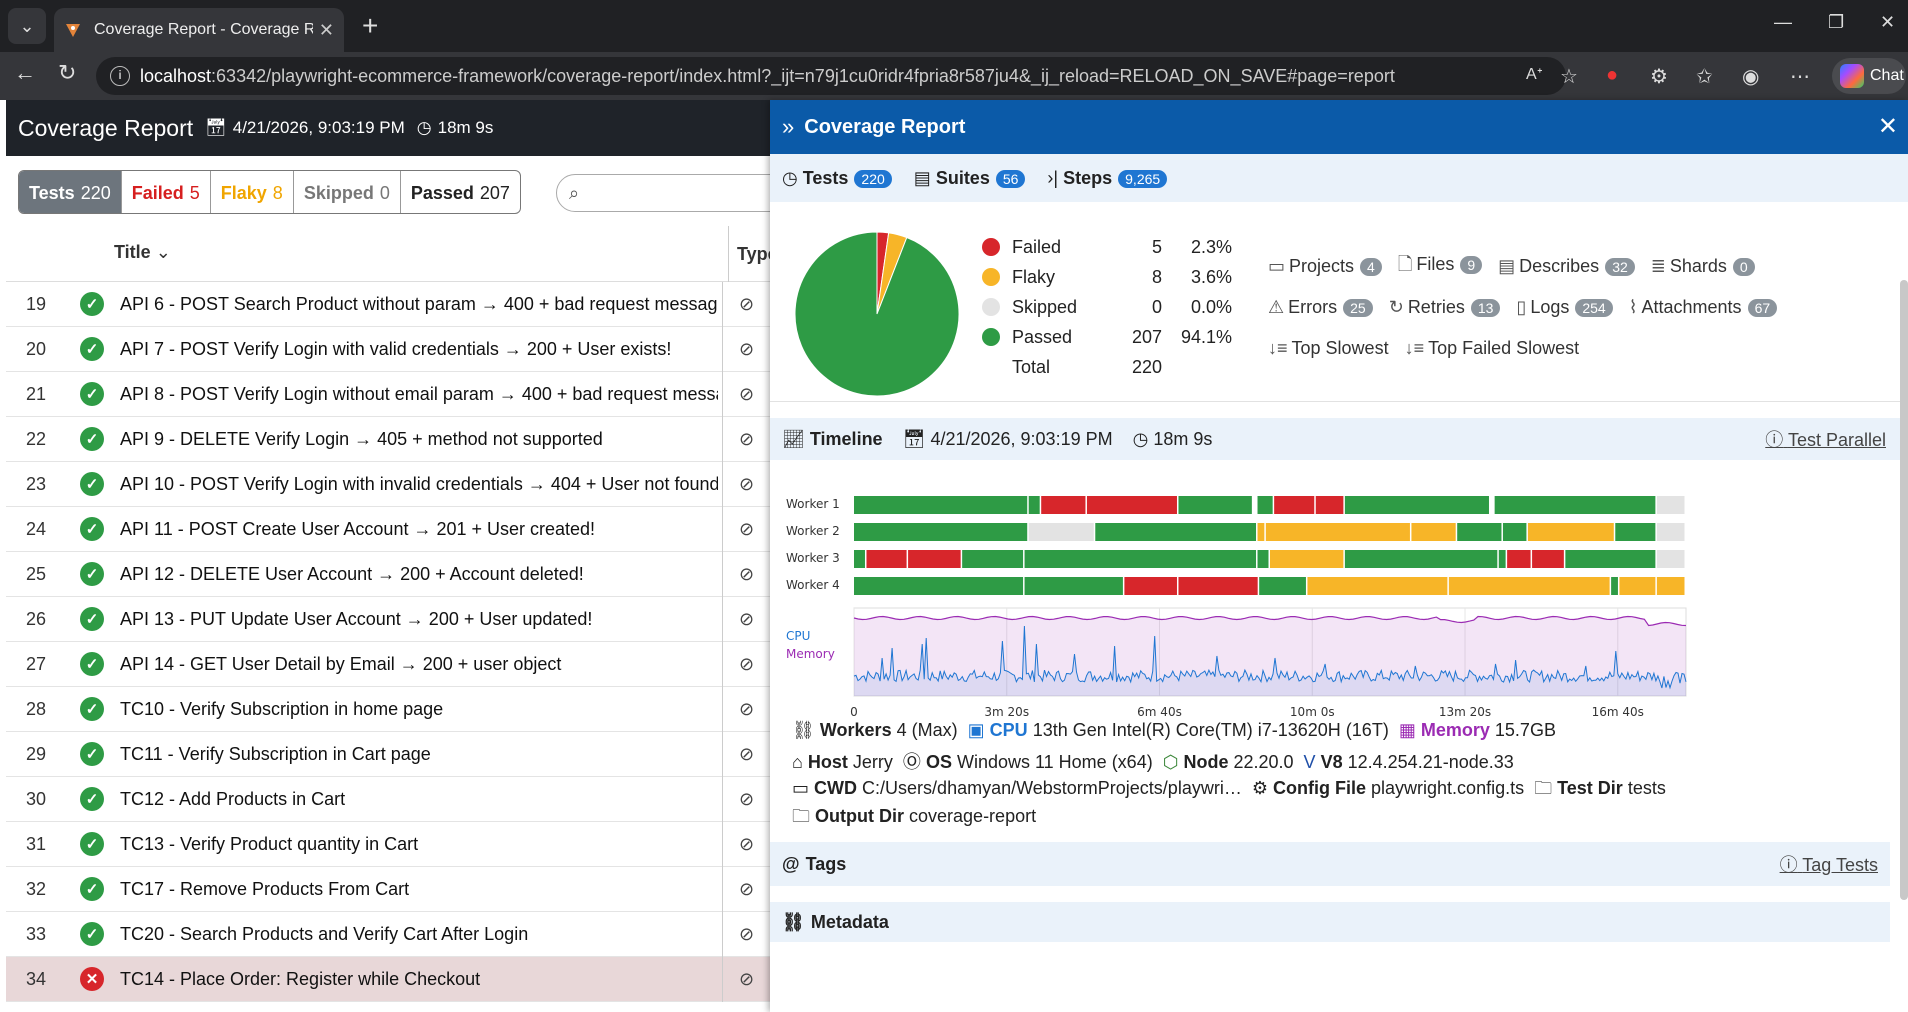 The image size is (1908, 1012). What do you see at coordinates (347, 192) in the screenshot?
I see `filter-skipped: Skipped 0` at bounding box center [347, 192].